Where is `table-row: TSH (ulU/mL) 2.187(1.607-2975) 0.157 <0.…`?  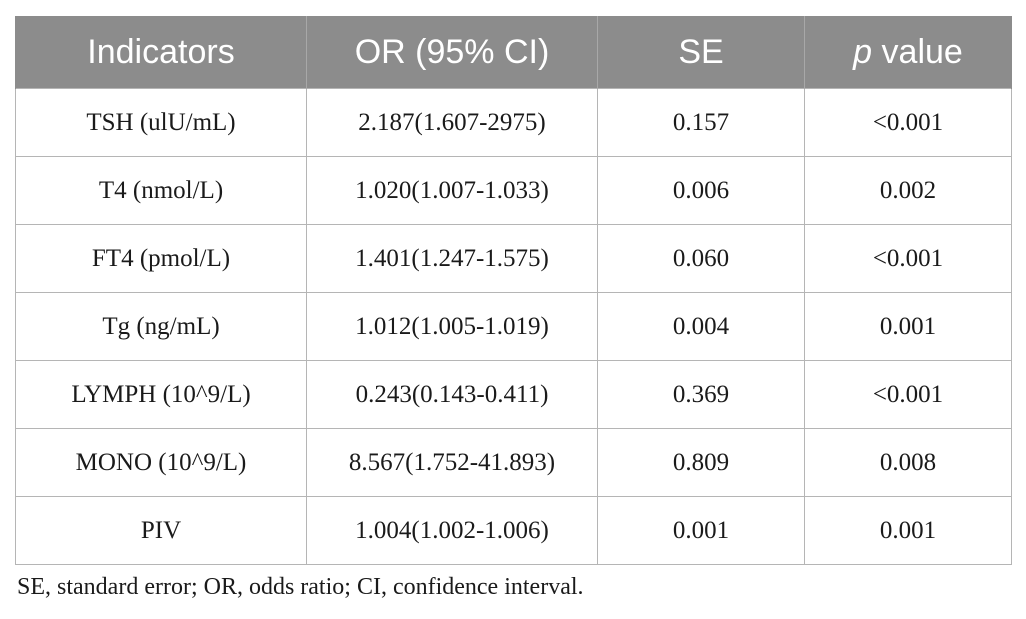 table-row: TSH (ulU/mL) 2.187(1.607-2975) 0.157 <0.… is located at coordinates (513, 122).